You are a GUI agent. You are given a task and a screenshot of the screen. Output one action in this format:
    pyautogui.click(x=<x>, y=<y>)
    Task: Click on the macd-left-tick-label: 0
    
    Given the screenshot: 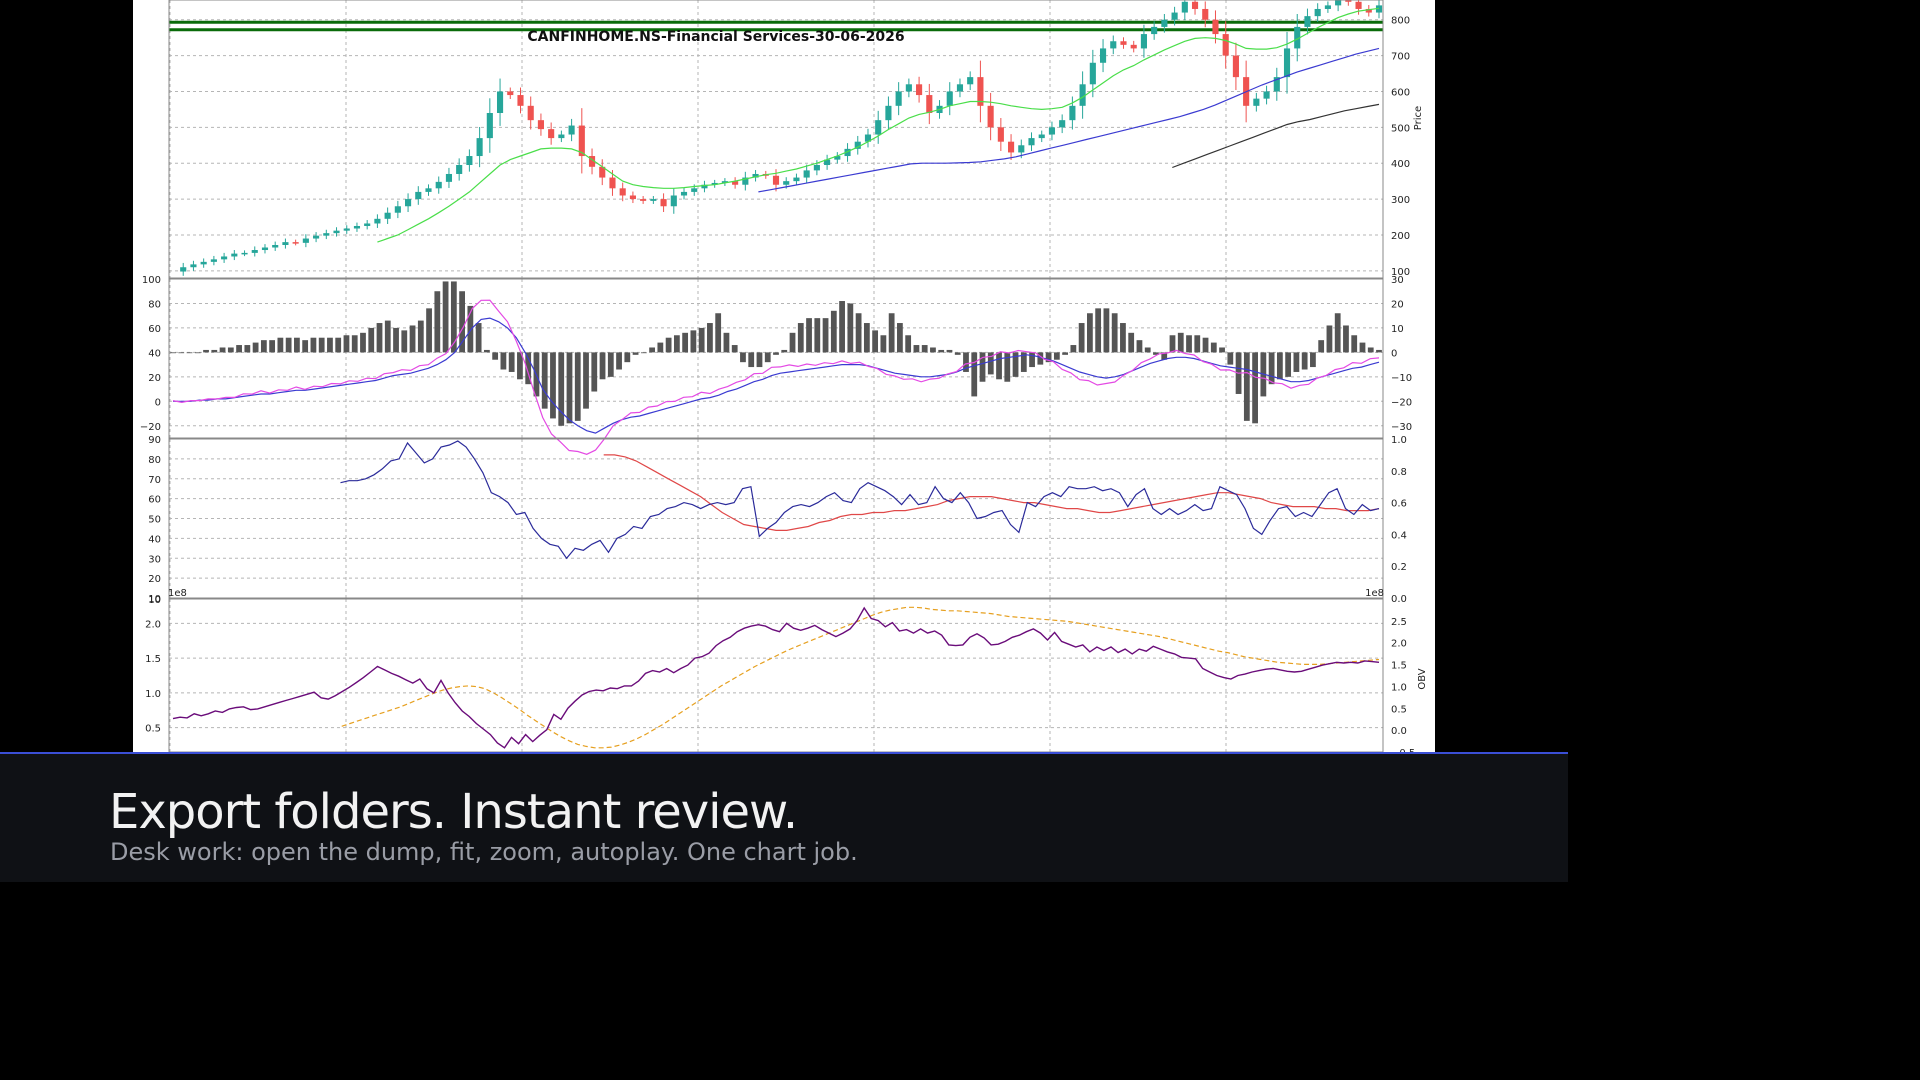 What is the action you would take?
    pyautogui.click(x=158, y=402)
    